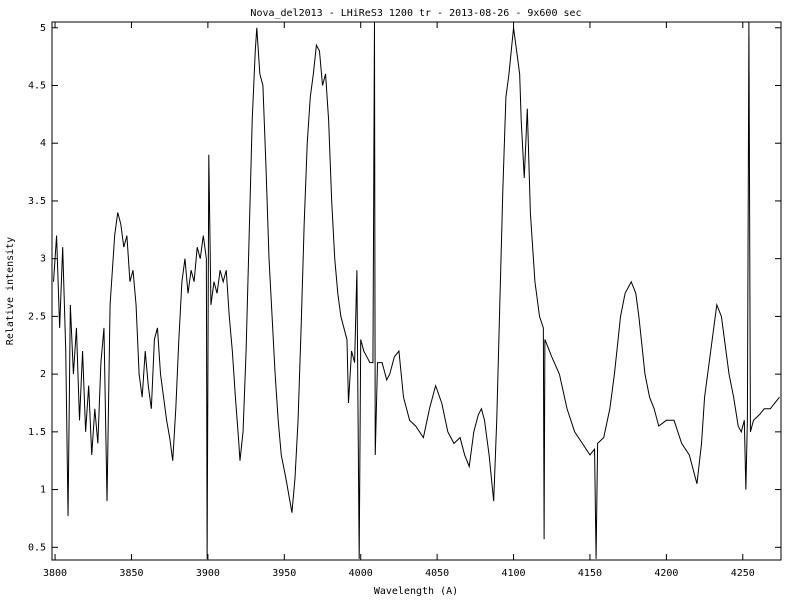 This screenshot has width=800, height=600. I want to click on x-tick-label: 3950, so click(284, 573).